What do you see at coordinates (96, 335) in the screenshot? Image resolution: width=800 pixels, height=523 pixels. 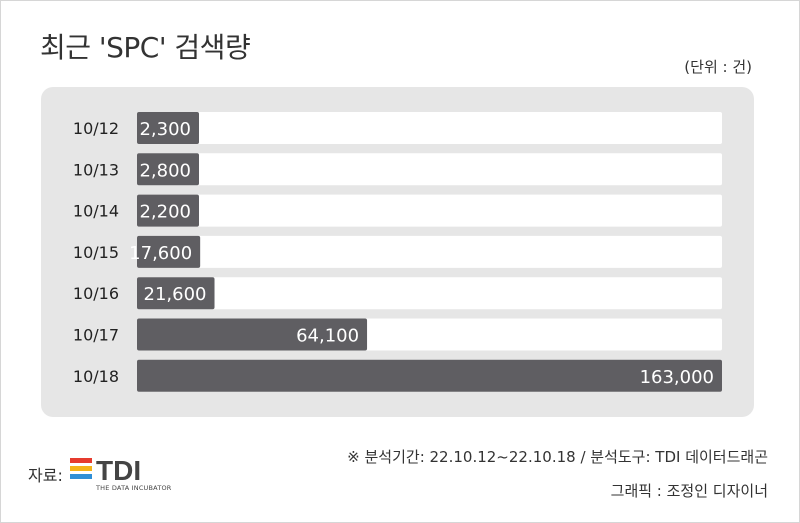 I see `category-label: 10/17` at bounding box center [96, 335].